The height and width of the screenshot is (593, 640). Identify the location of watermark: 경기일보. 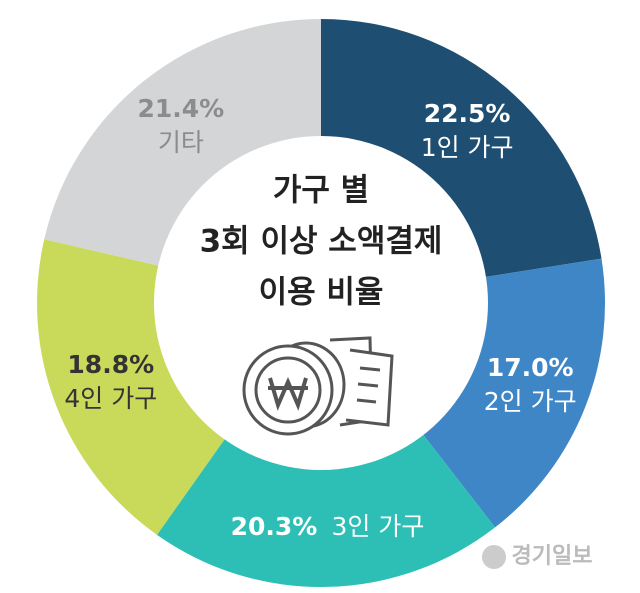
(537, 556).